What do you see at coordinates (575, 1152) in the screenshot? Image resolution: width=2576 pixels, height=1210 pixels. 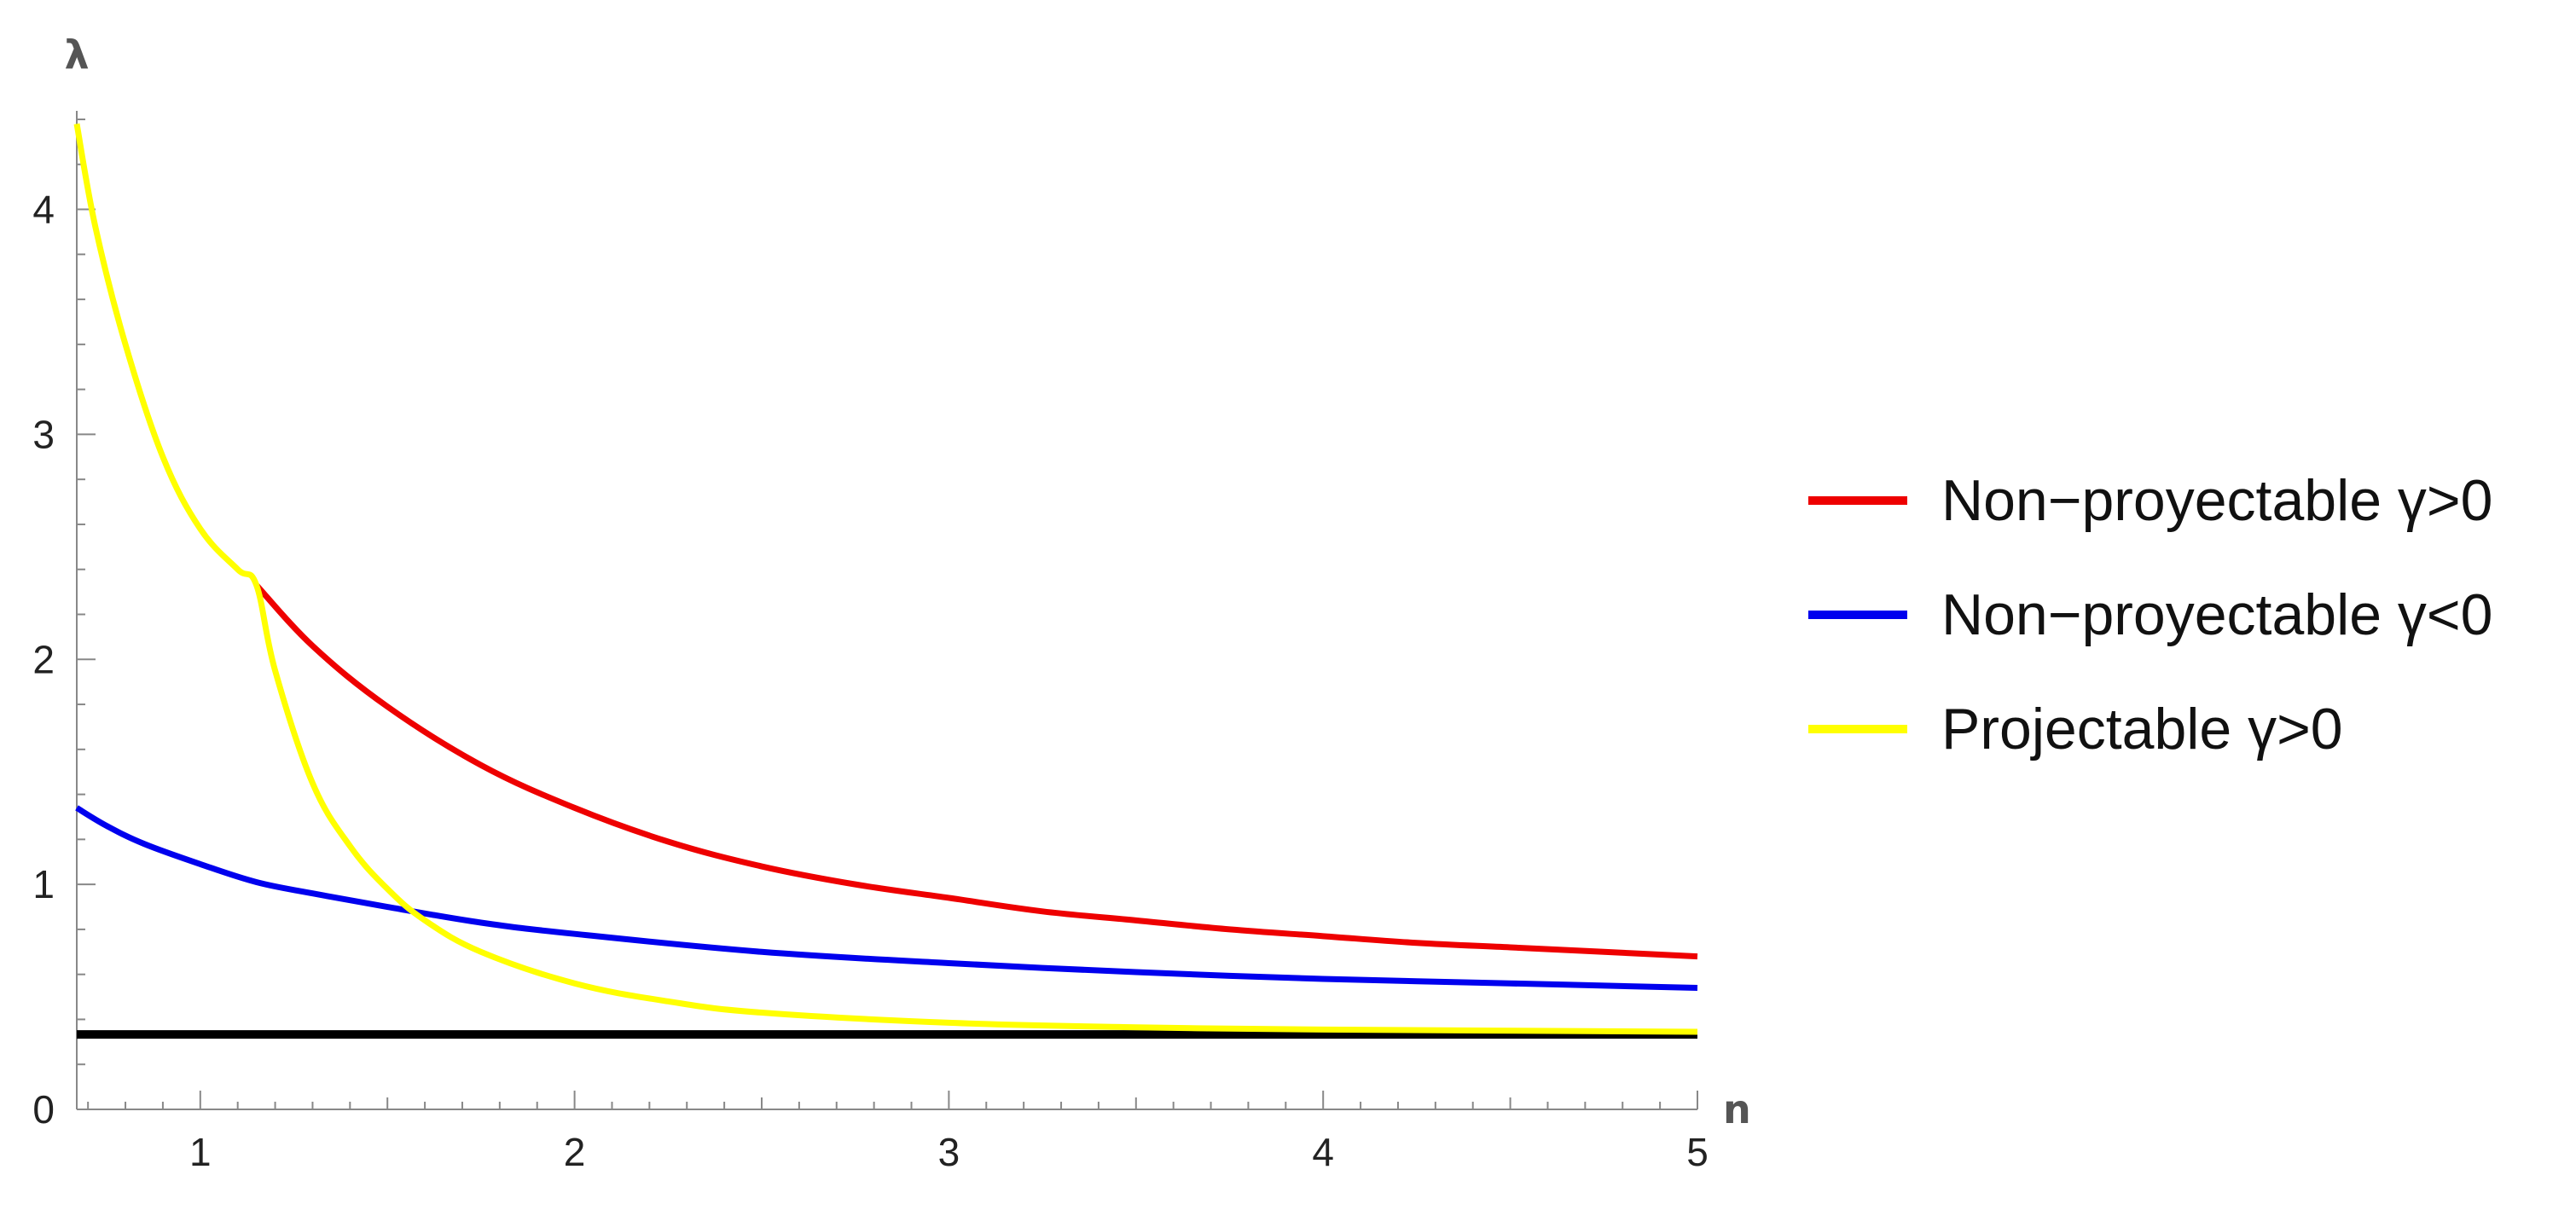 I see `x-tick-label: 2` at bounding box center [575, 1152].